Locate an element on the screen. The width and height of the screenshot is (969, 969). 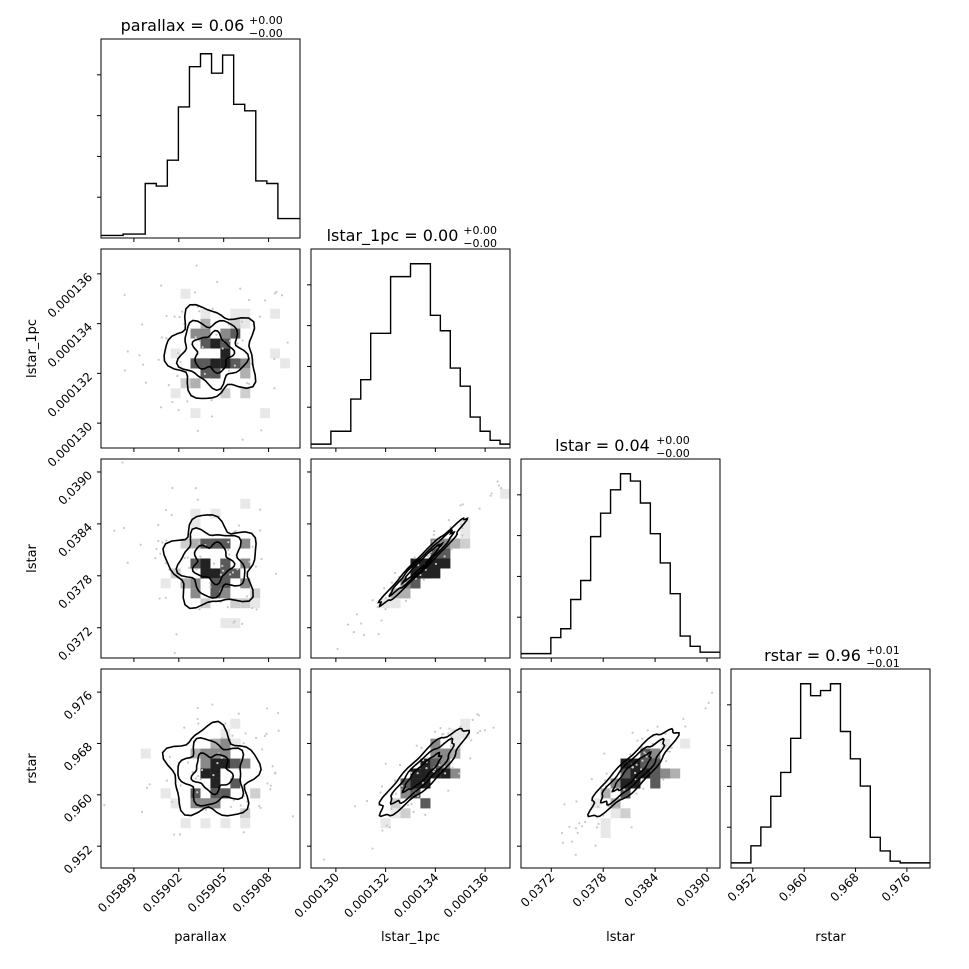
panel-frame-rstar-vs-parallax is located at coordinates (200, 768).